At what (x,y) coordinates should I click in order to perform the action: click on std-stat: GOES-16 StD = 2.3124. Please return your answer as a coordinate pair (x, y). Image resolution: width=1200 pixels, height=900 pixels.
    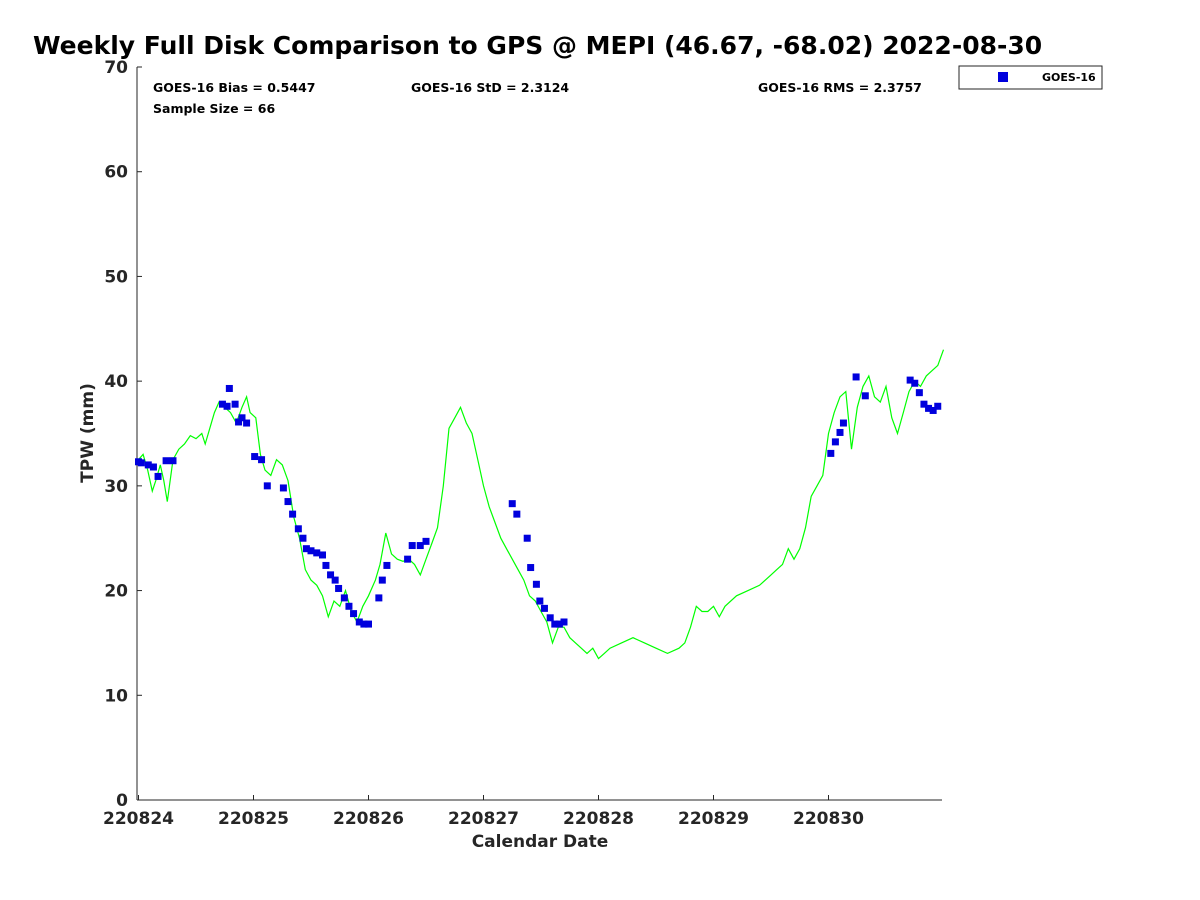
    Looking at the image, I should click on (490, 87).